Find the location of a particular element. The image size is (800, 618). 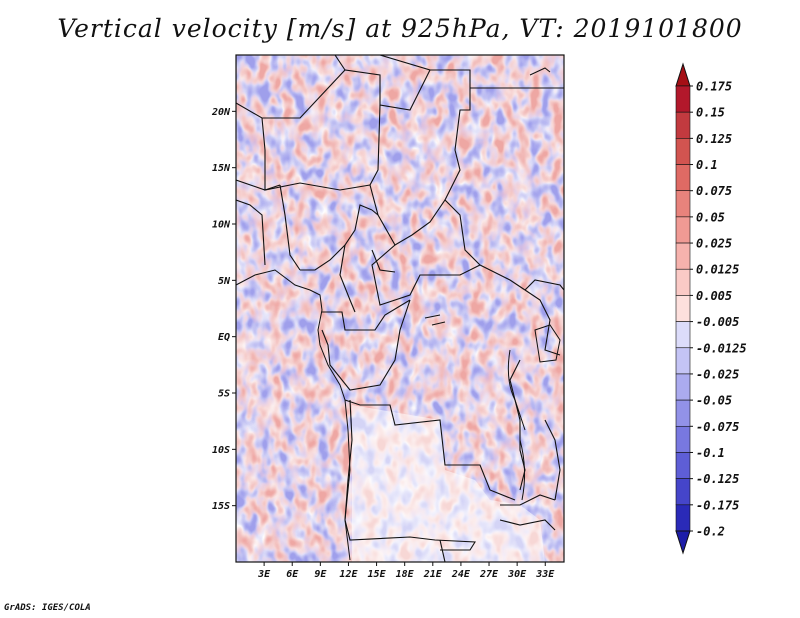

lon-tick-label: 33E is located at coordinates (545, 574).